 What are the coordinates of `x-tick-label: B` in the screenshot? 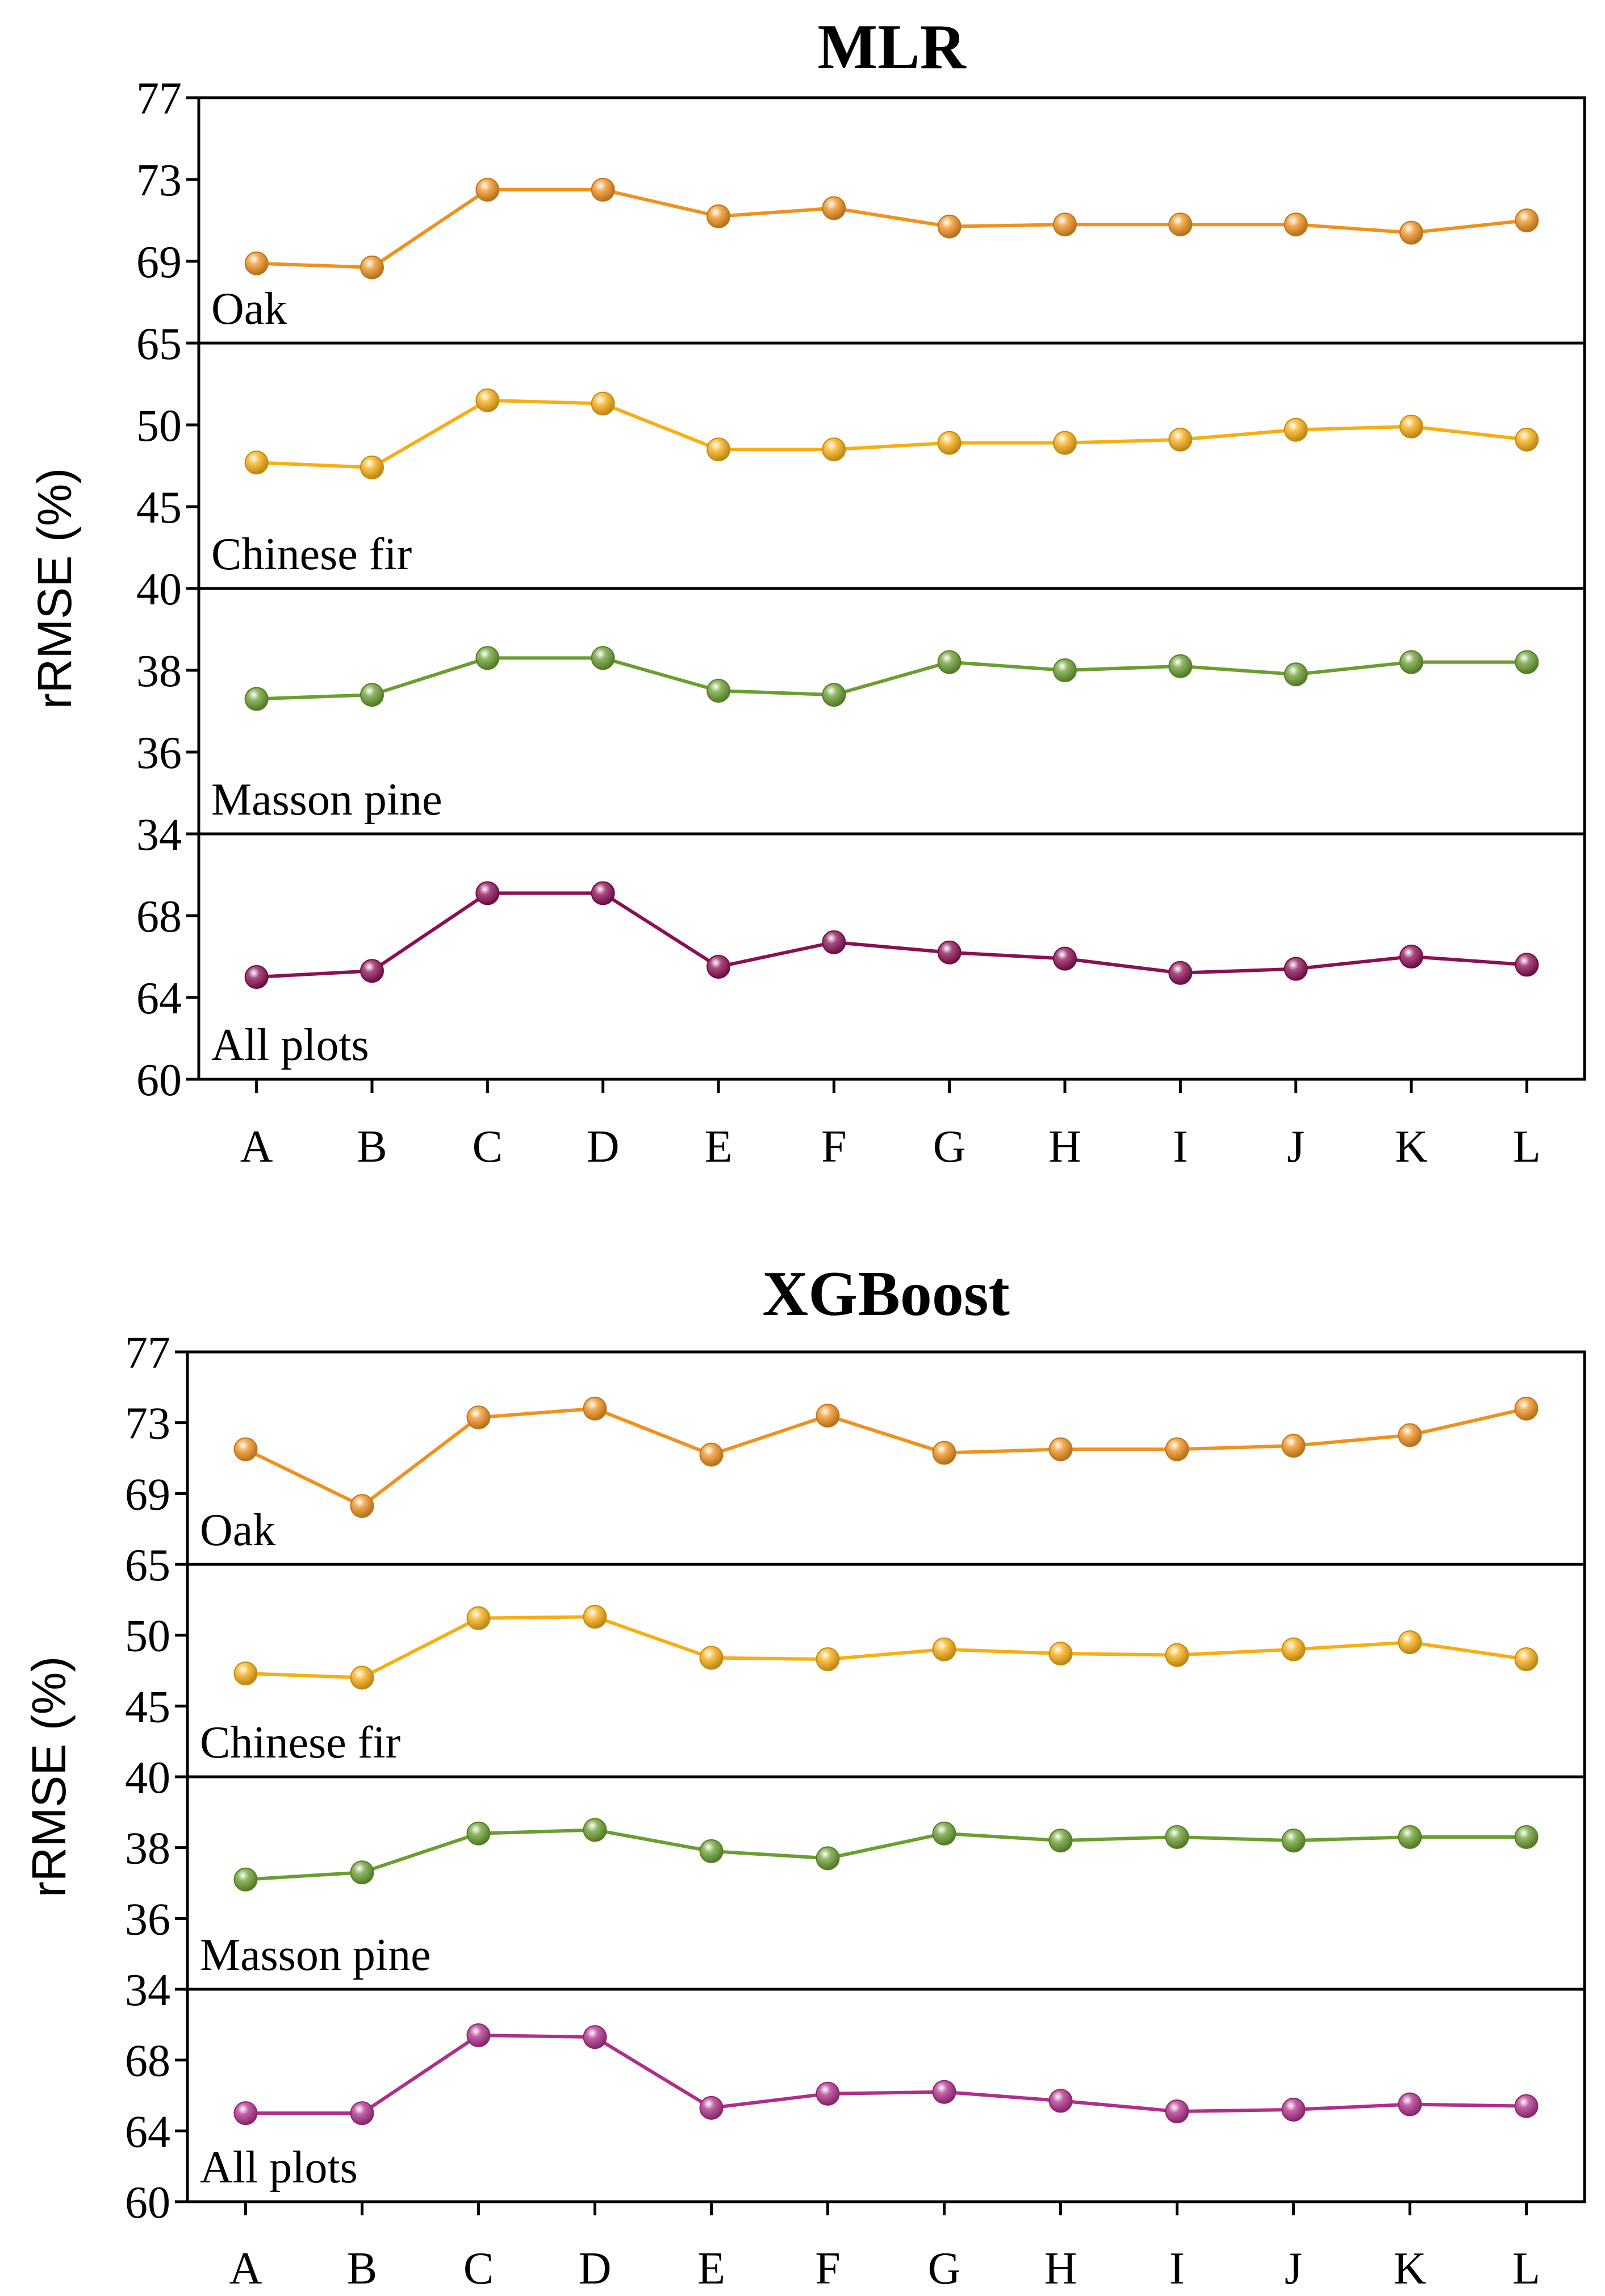 It's located at (362, 2269).